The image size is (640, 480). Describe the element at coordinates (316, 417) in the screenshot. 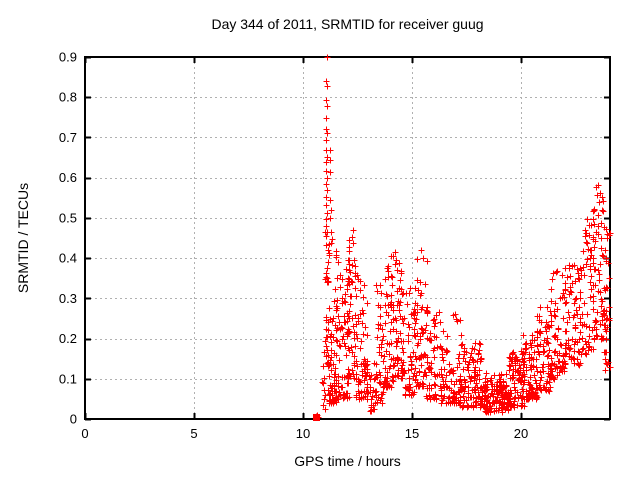

I see `square-point-marker` at that location.